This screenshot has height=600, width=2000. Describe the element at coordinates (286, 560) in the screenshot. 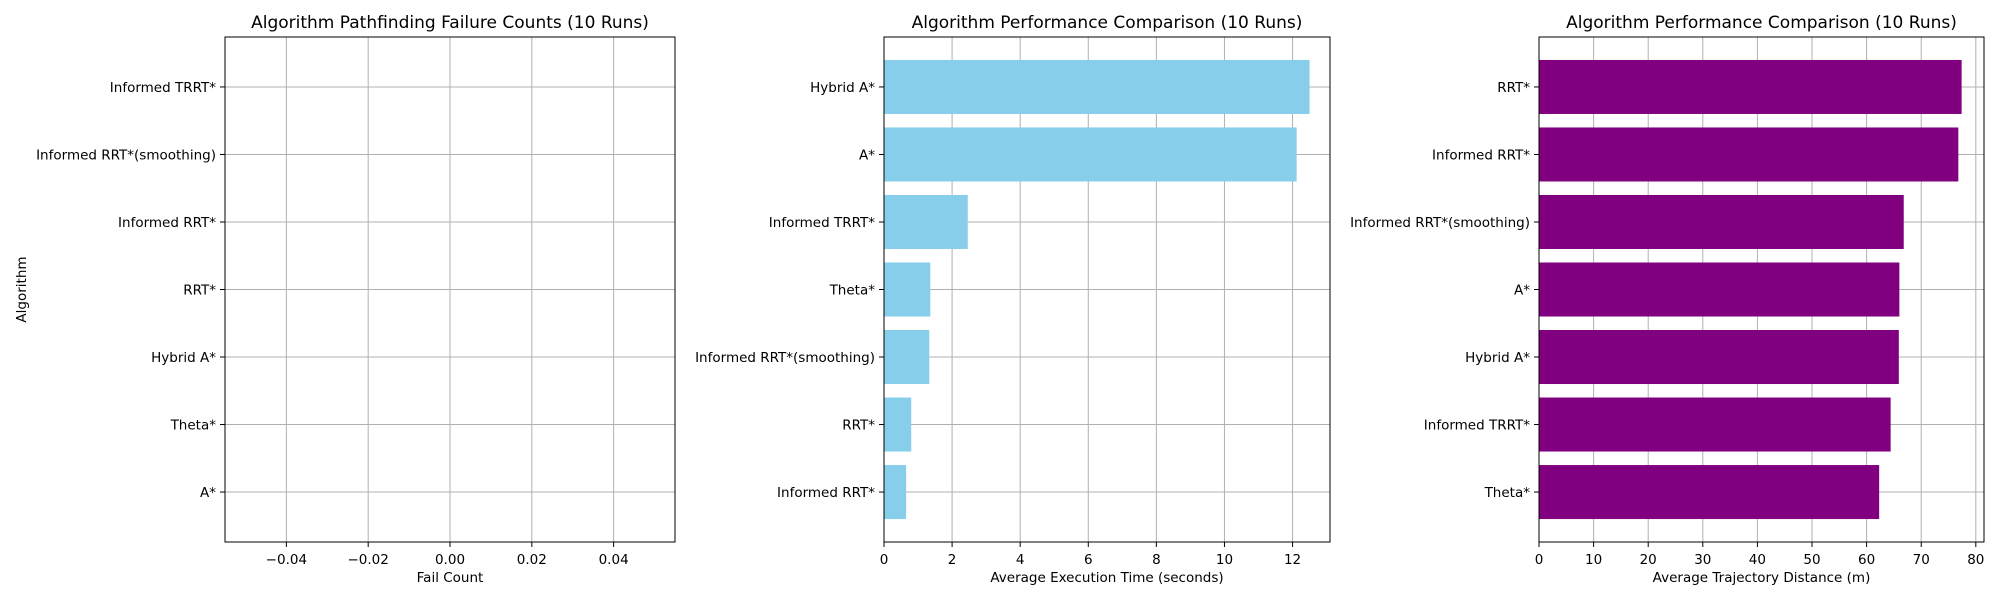

I see `x-tick-label: −0.04` at that location.